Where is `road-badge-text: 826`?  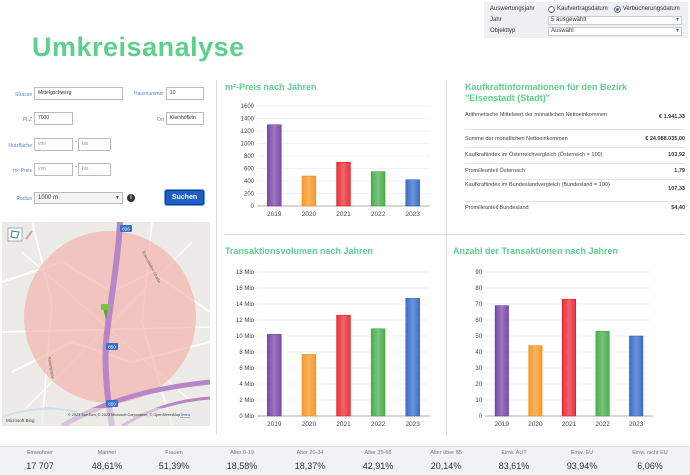
road-badge-text: 826 is located at coordinates (126, 229).